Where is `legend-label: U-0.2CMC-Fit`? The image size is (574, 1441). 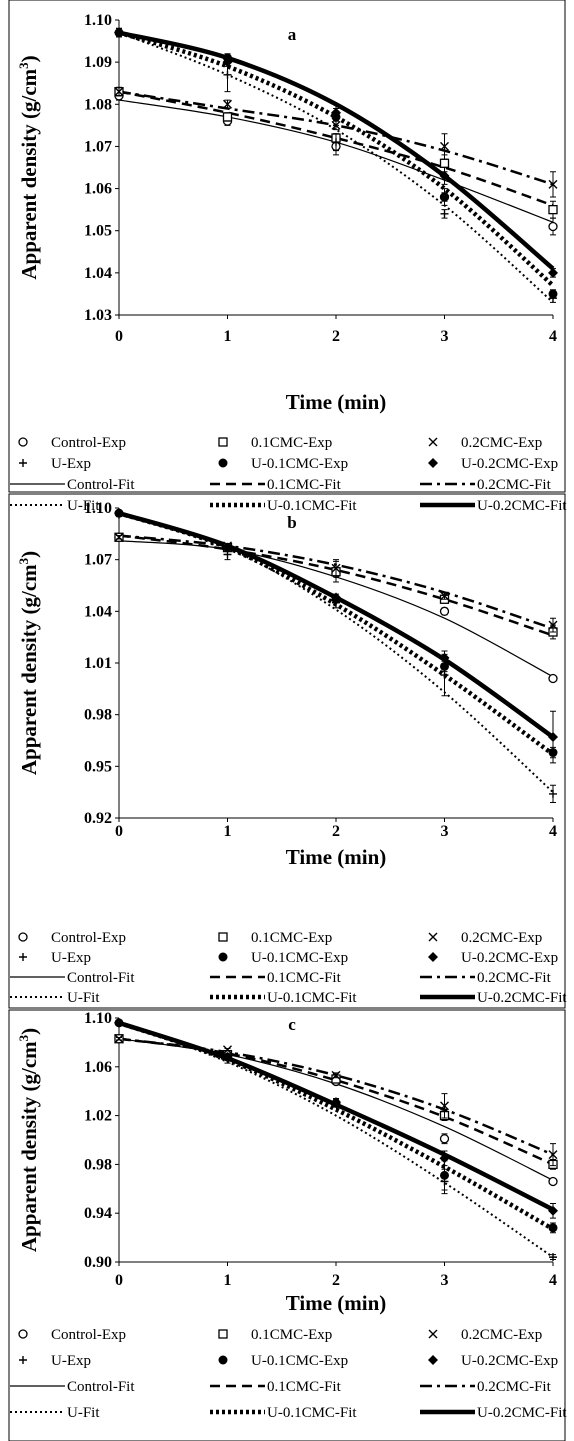
legend-label: U-0.2CMC-Fit is located at coordinates (522, 506).